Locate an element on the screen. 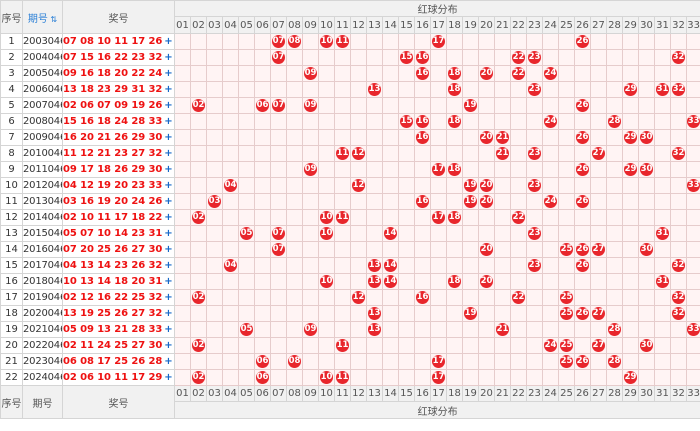  row-issue: 2019046 is located at coordinates (42, 297).